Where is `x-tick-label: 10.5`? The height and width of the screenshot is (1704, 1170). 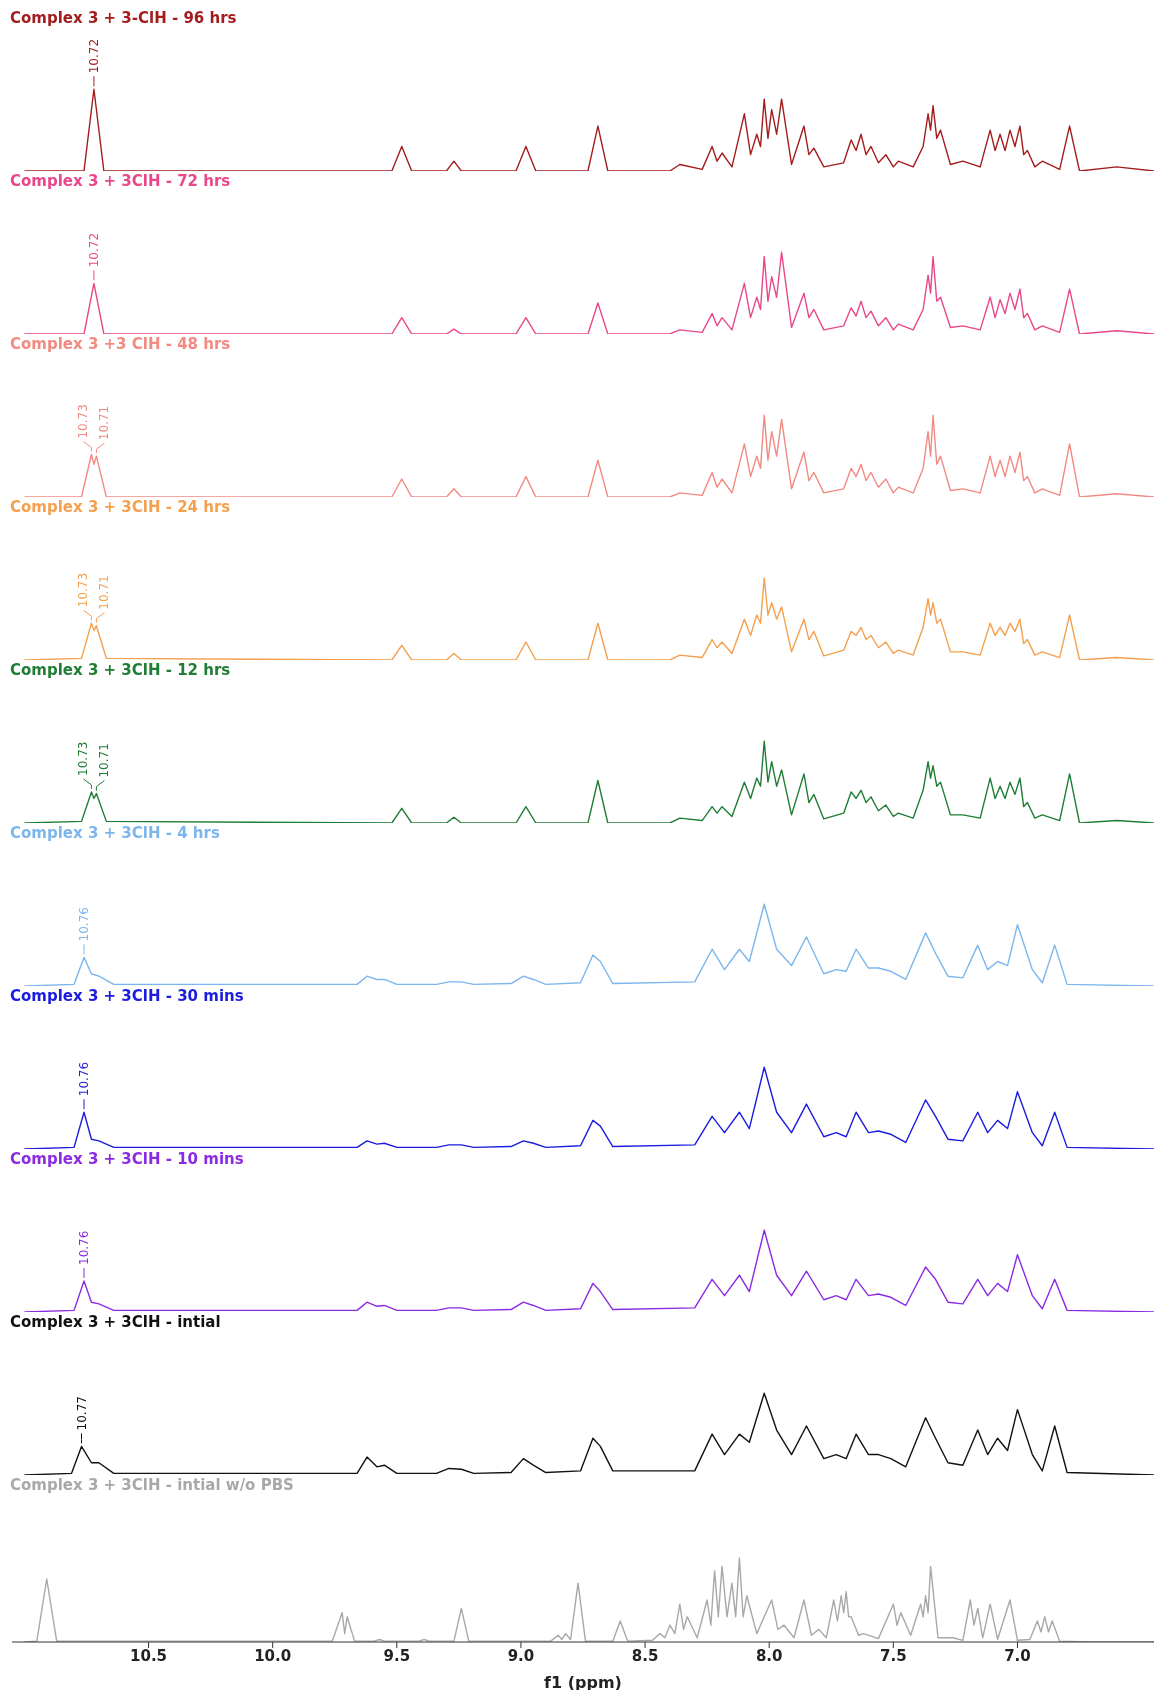 x-tick-label: 10.5 is located at coordinates (149, 1655).